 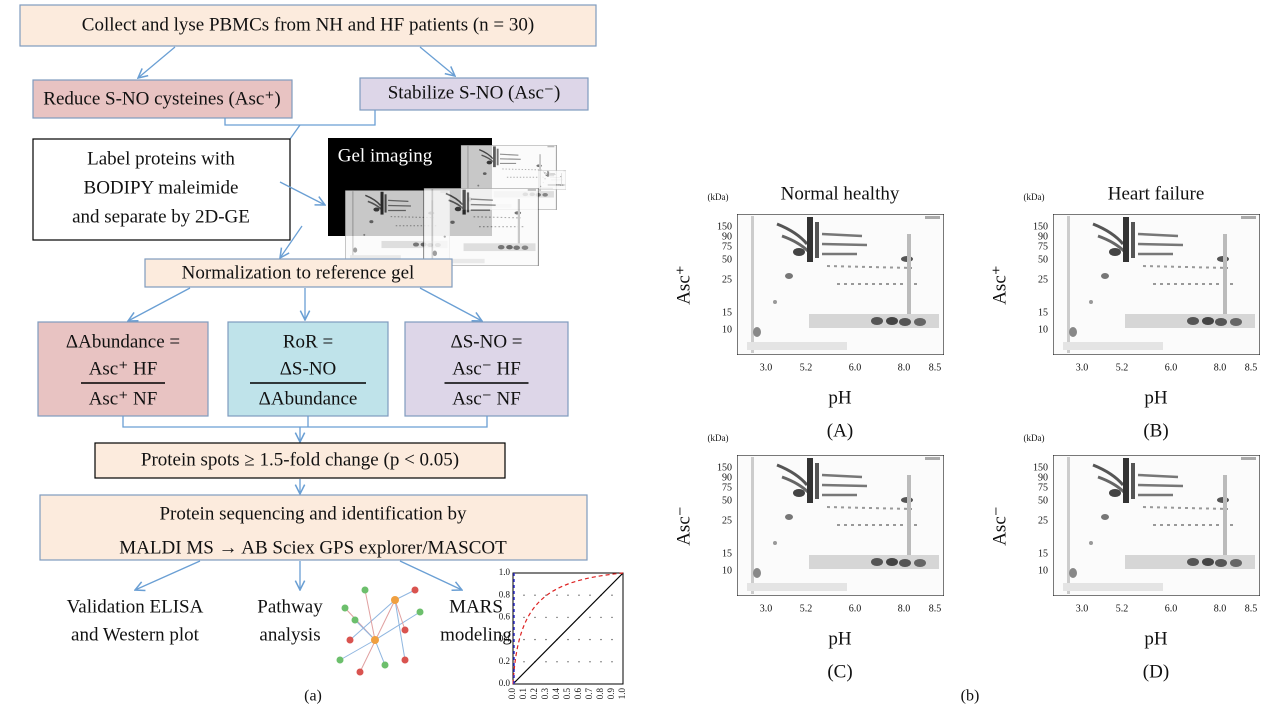 I want to click on ratio-denominator: Asc⁻ NF, so click(x=486, y=398).